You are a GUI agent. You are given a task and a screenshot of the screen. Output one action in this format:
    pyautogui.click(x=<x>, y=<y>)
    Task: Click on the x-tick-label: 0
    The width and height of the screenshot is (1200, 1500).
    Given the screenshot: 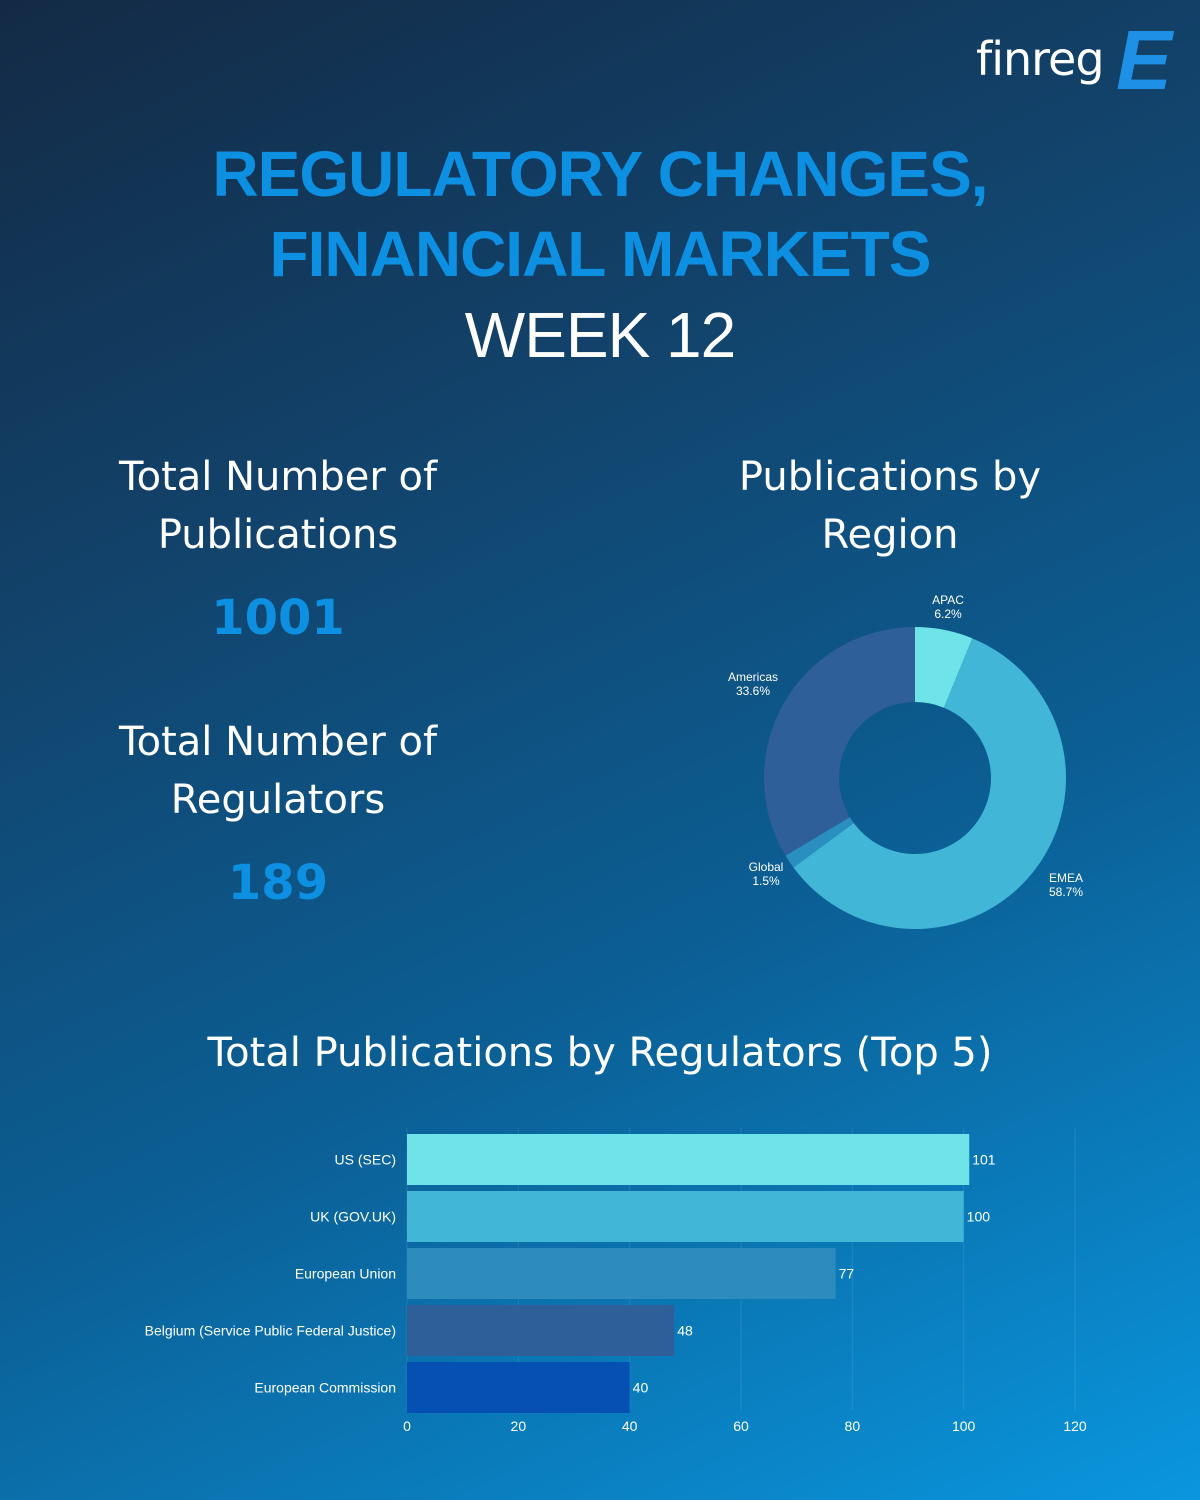 What is the action you would take?
    pyautogui.click(x=407, y=1426)
    